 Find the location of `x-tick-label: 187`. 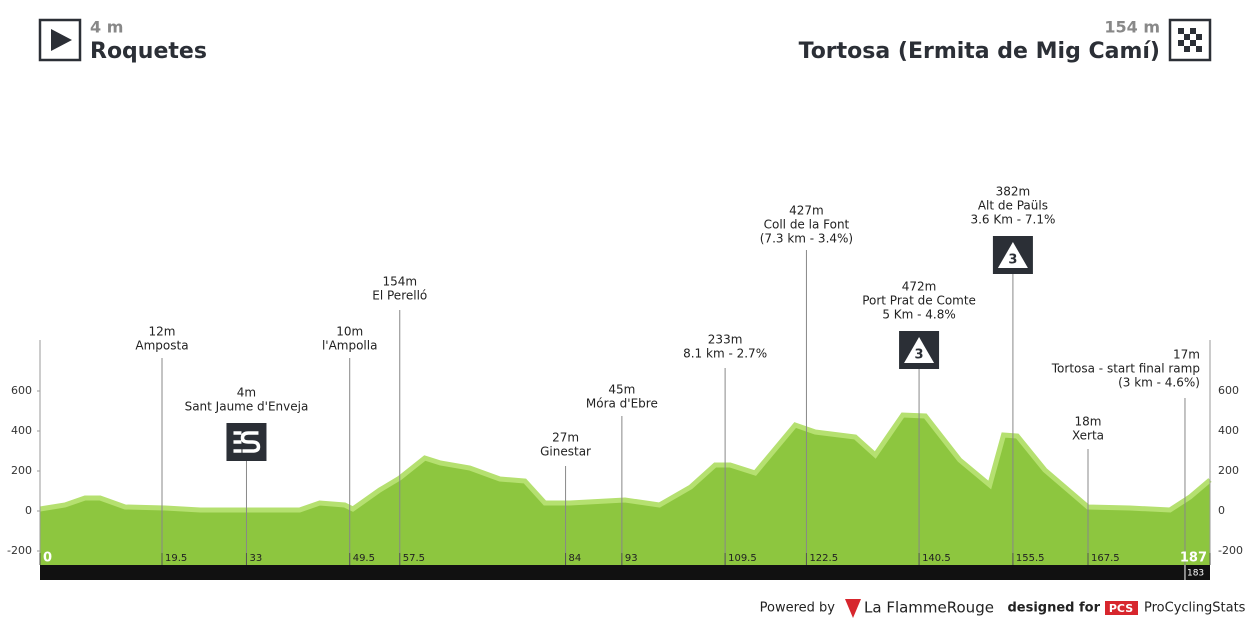

x-tick-label: 187 is located at coordinates (1193, 558).